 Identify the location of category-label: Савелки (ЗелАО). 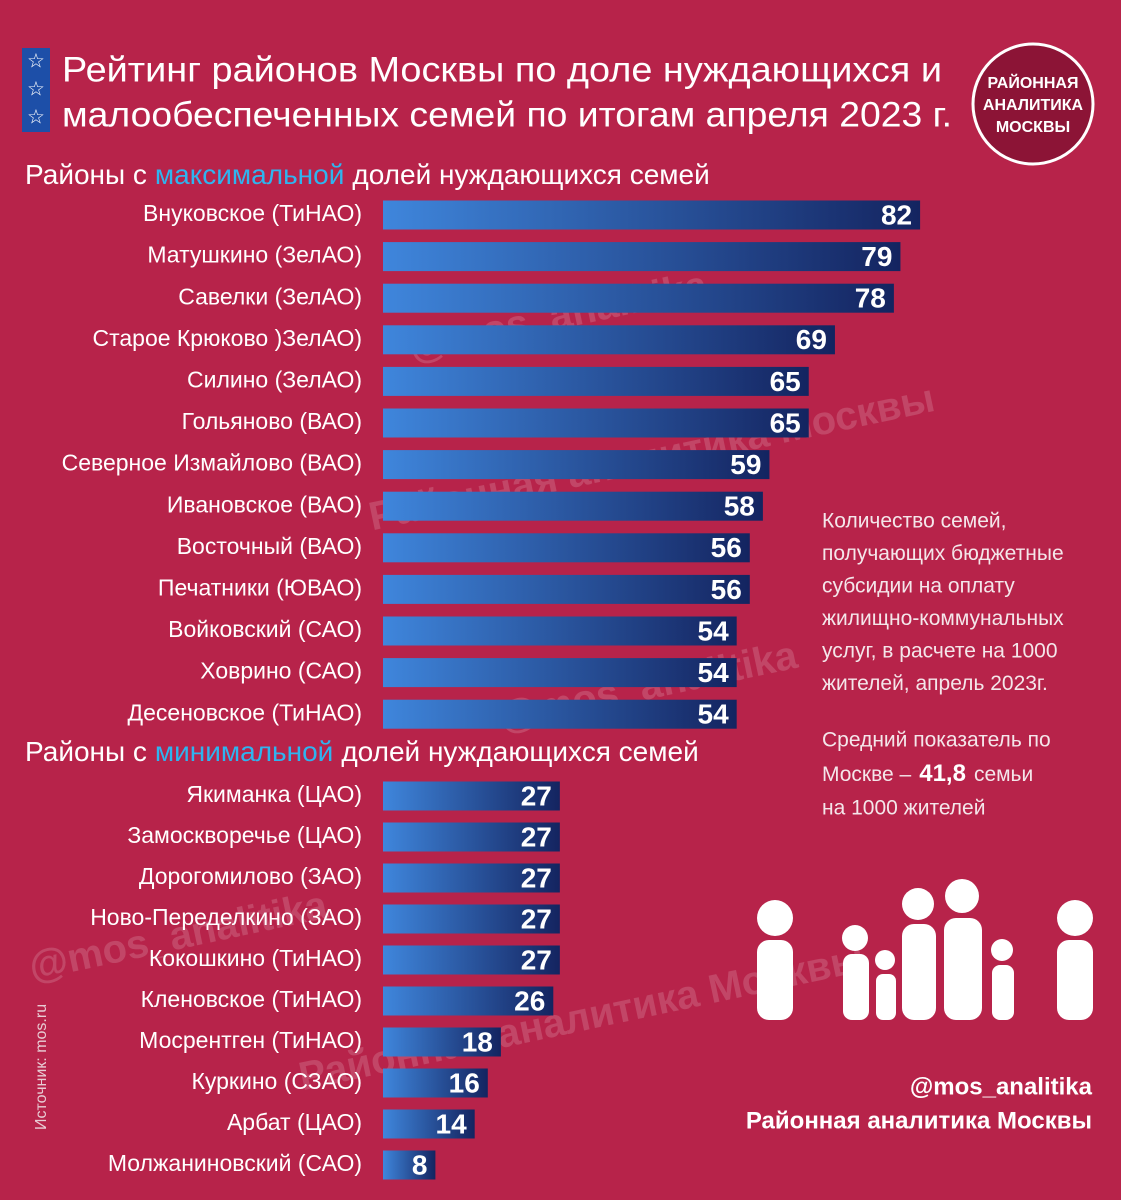
(270, 296).